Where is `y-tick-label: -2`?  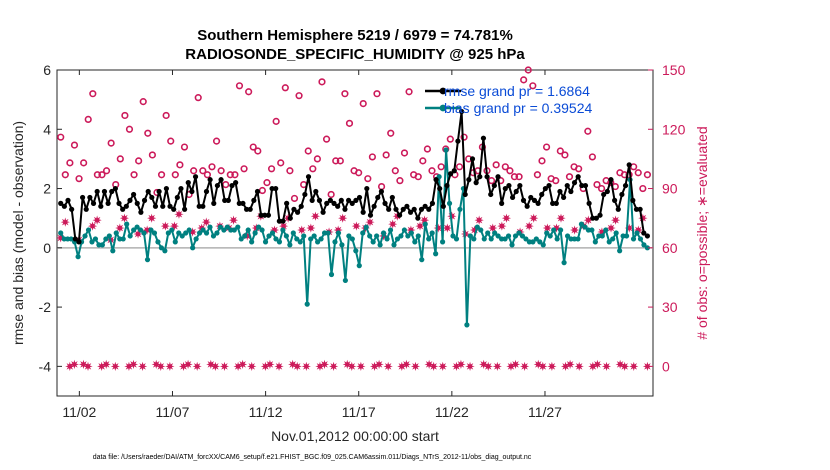
y-tick-label: -2 is located at coordinates (45, 307).